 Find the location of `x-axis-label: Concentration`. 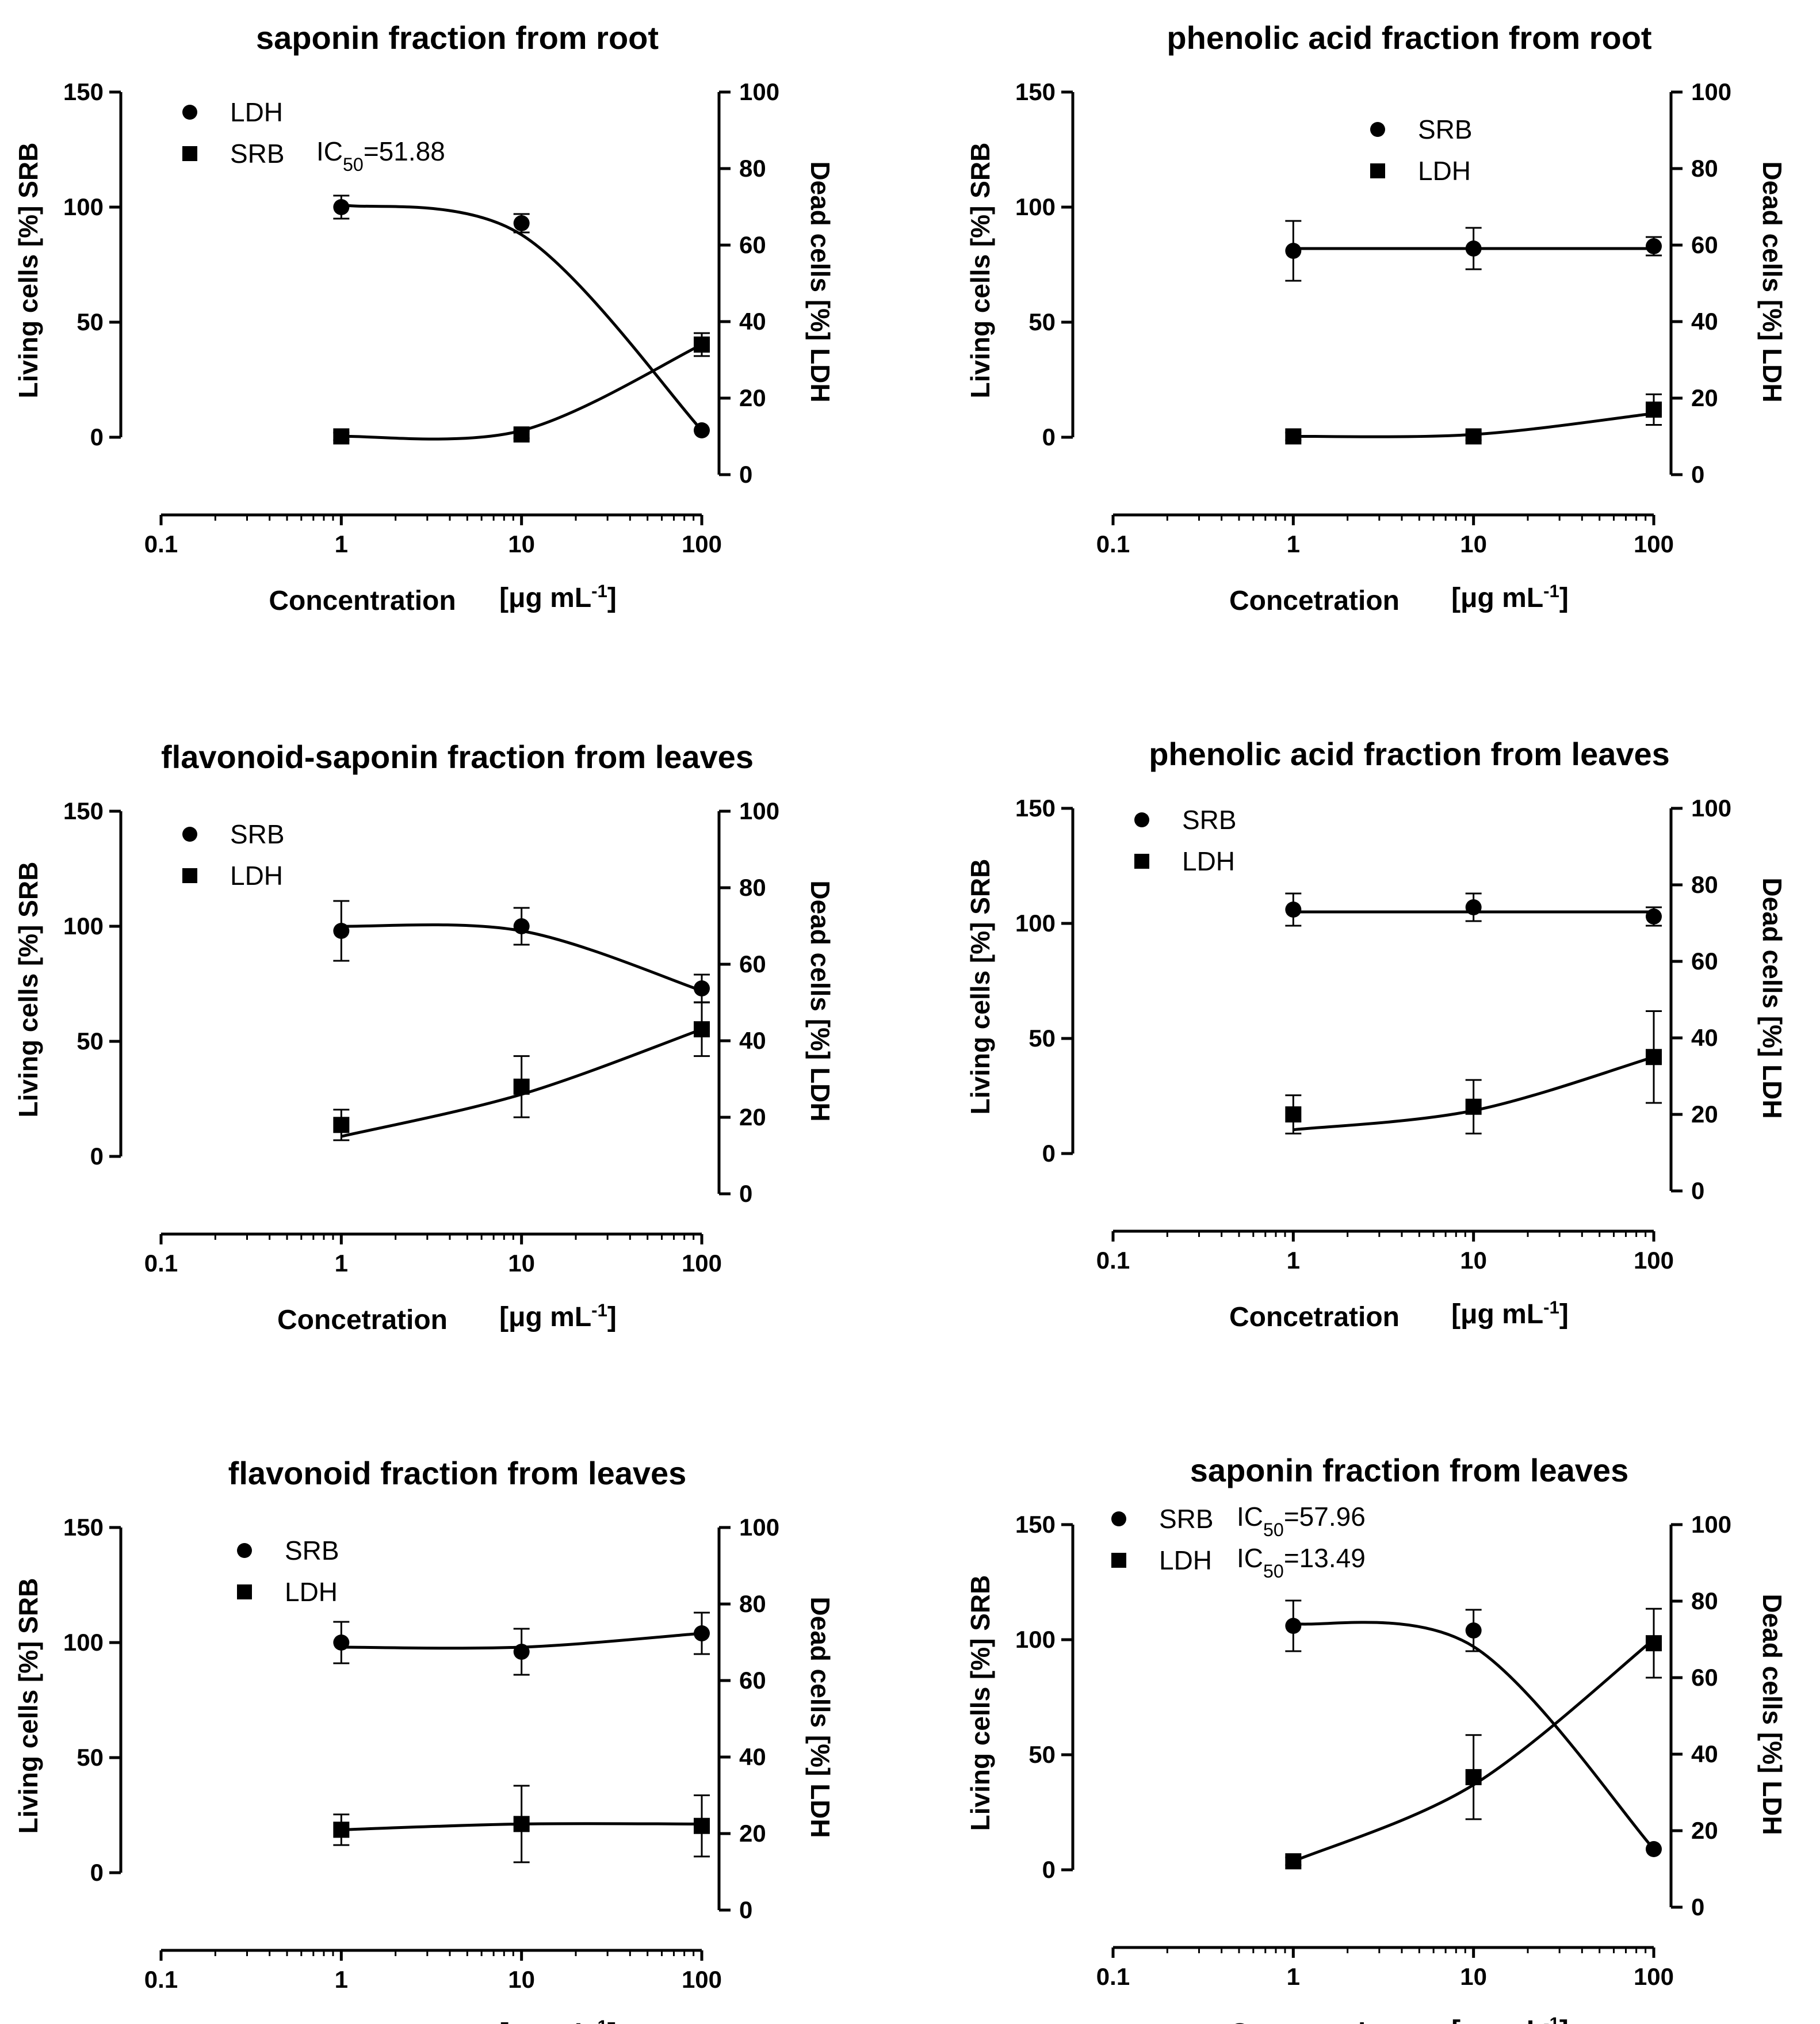

x-axis-label: Concentration is located at coordinates (363, 601).